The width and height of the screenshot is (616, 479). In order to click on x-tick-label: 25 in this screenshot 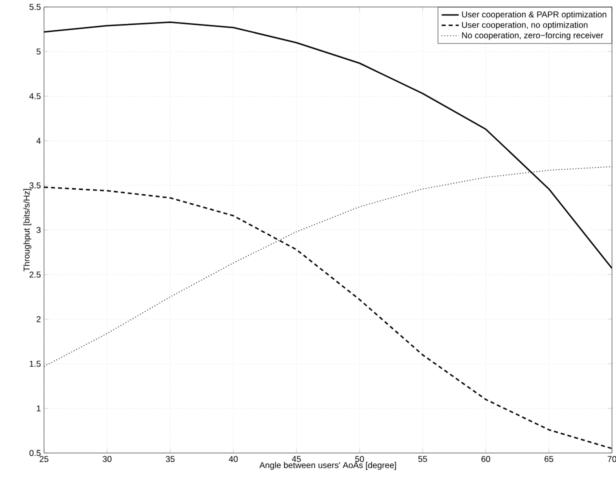, I will do `click(44, 459)`.